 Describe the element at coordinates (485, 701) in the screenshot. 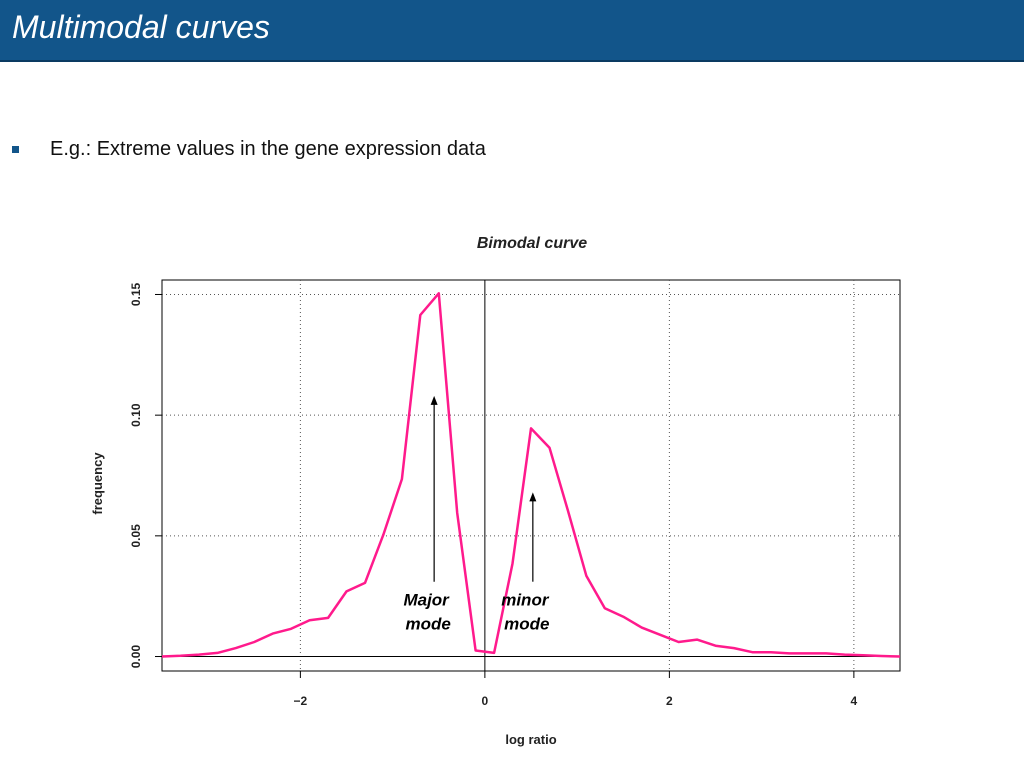

I see `x-tick-label: 0` at that location.